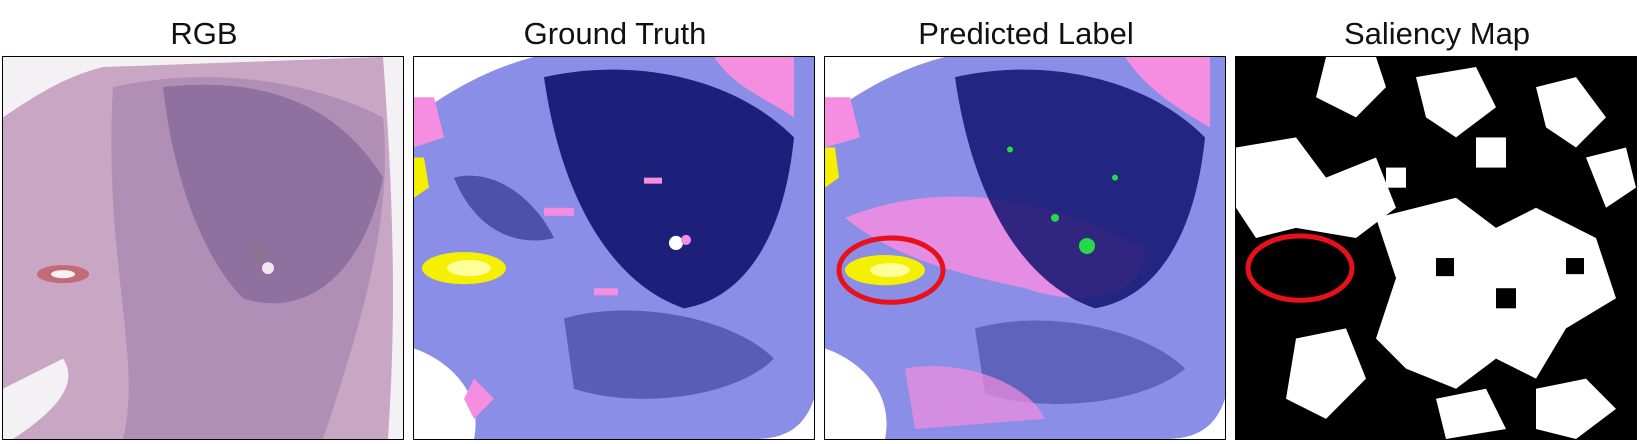  I want to click on panel-title: Predicted Label, so click(1026, 33).